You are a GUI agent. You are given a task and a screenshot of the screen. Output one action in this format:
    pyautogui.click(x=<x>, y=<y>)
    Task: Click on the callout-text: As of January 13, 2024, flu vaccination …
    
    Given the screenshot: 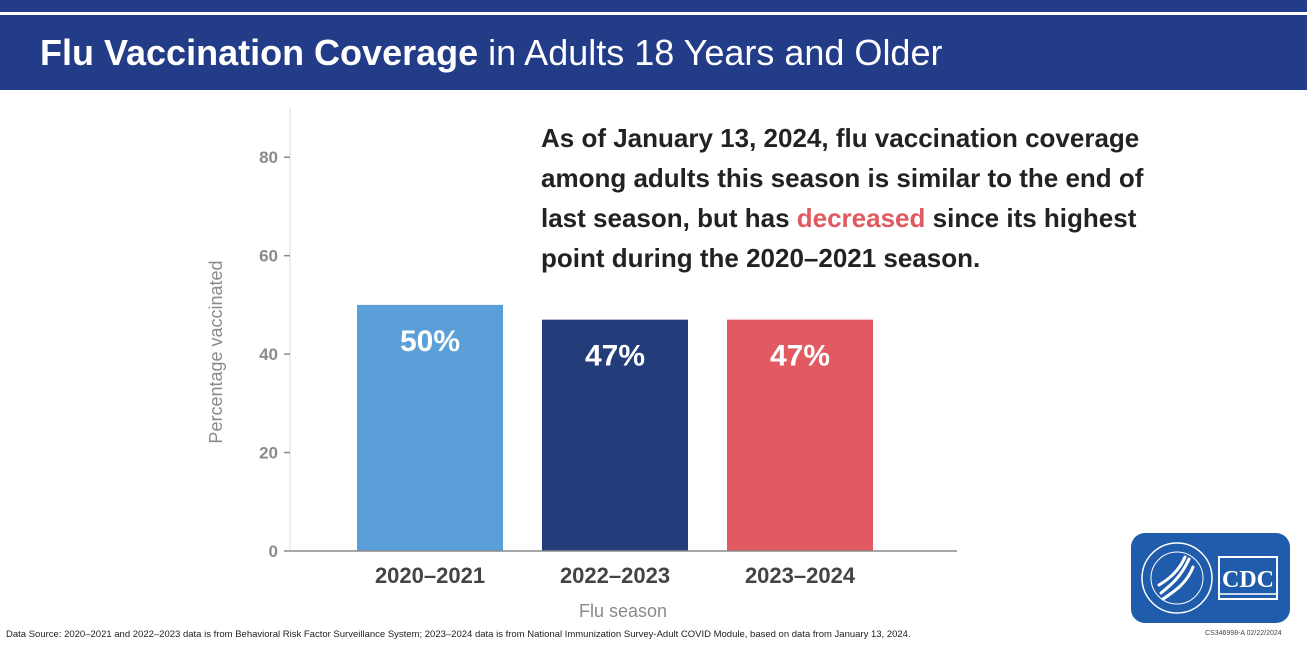 What is the action you would take?
    pyautogui.click(x=861, y=198)
    